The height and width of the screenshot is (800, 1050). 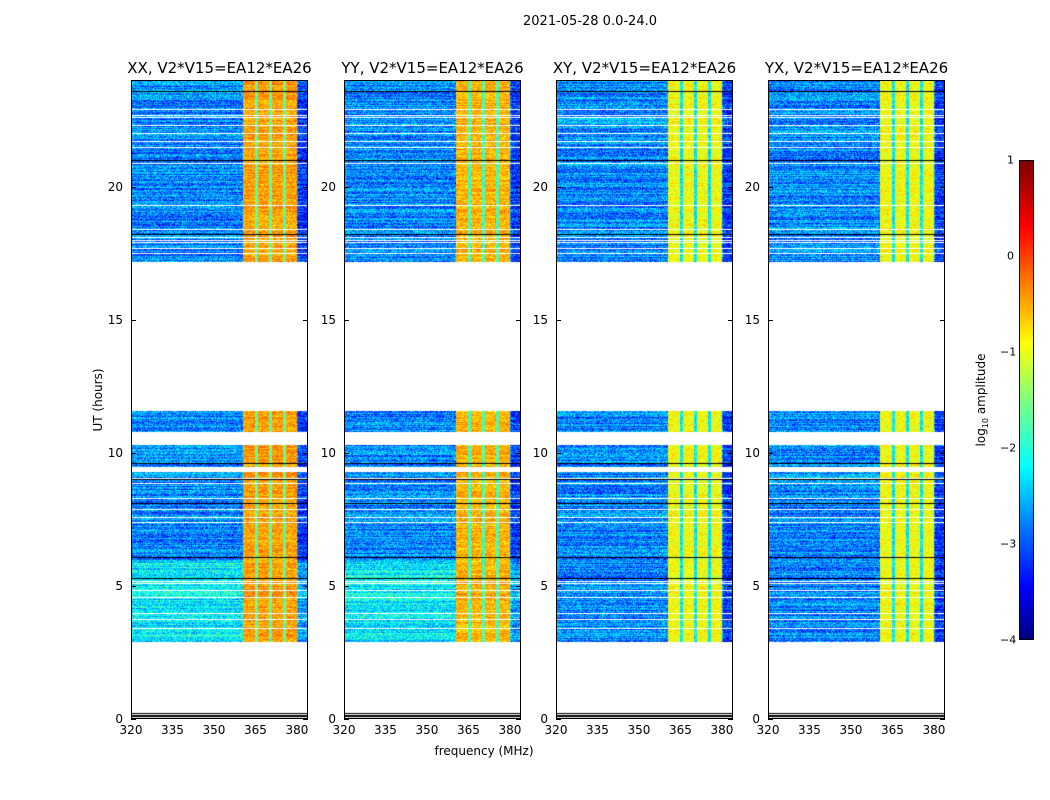 I want to click on colorbar-tick-label: −1, so click(x=1008, y=352).